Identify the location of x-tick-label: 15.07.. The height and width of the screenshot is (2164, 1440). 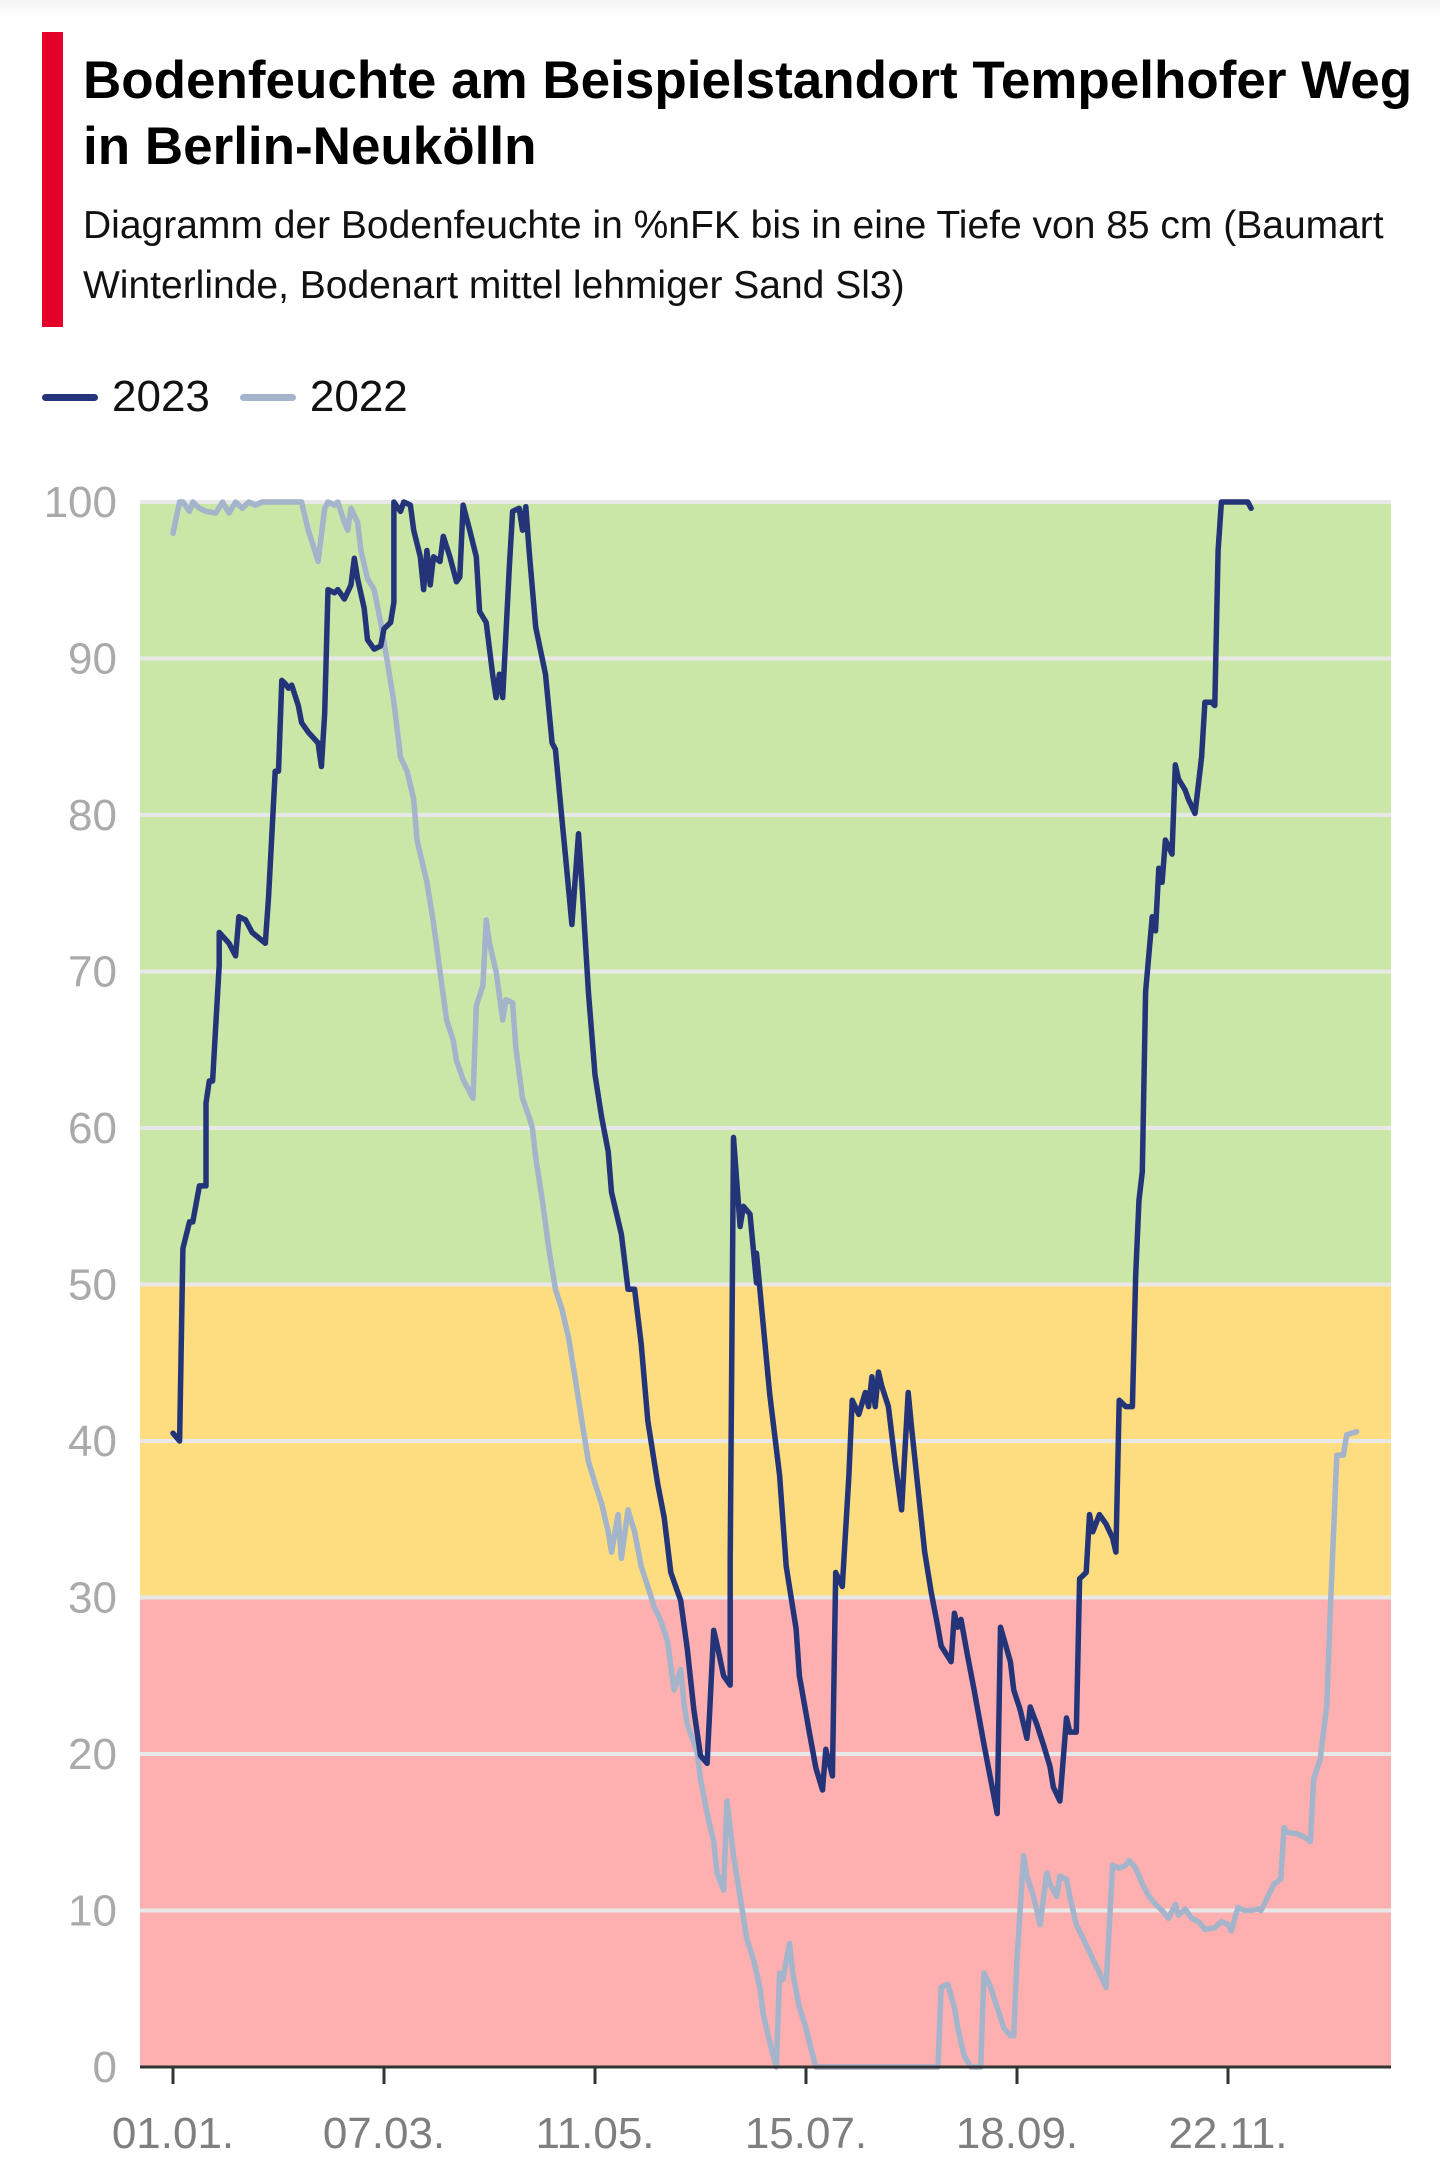
(806, 2133).